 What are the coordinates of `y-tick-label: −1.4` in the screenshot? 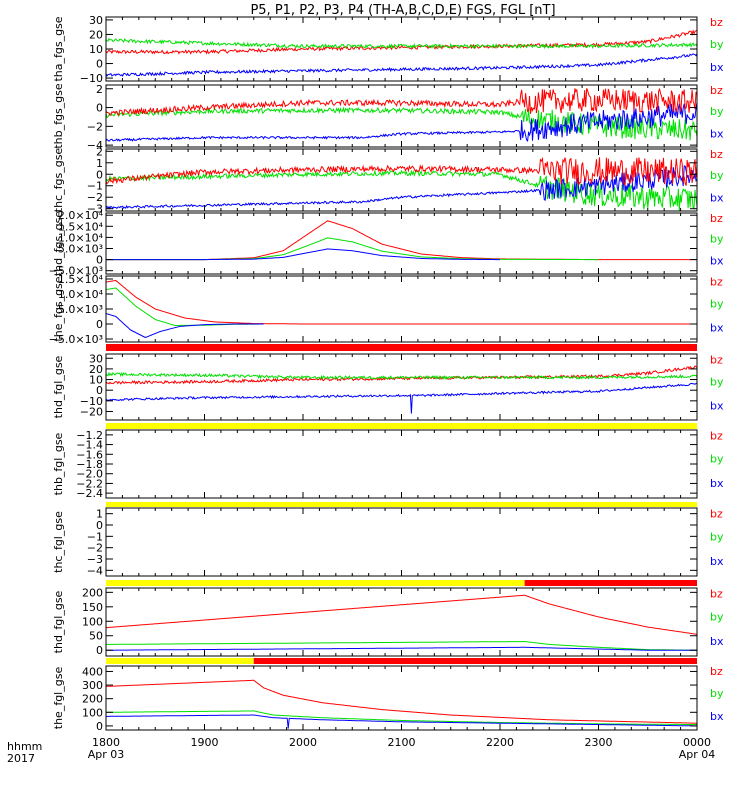 It's located at (89, 445).